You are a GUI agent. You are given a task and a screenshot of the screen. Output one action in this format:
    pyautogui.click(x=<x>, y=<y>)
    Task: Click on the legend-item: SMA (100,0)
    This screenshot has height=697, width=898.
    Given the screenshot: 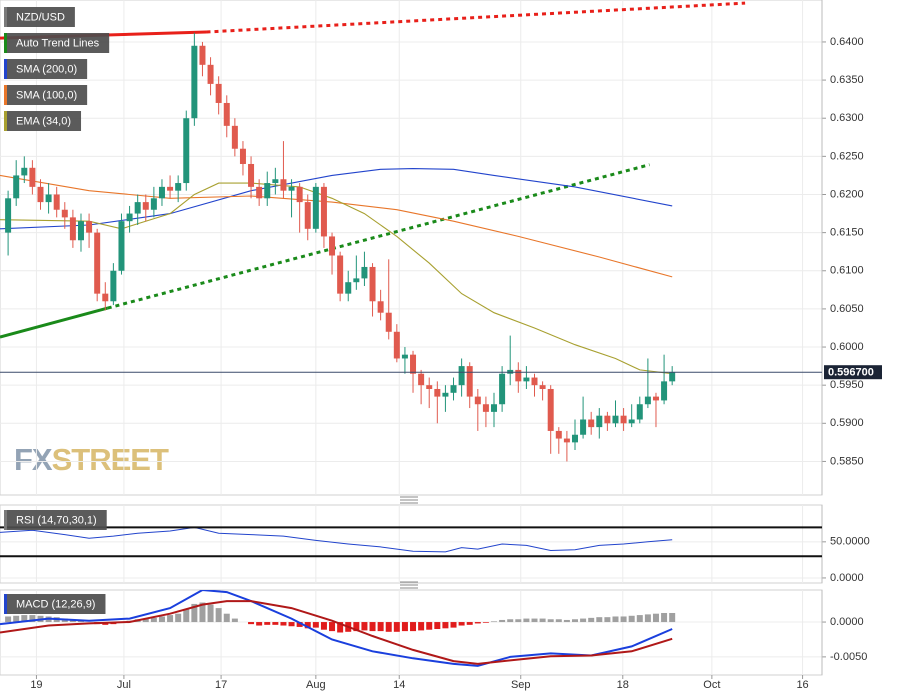 What is the action you would take?
    pyautogui.click(x=46, y=95)
    